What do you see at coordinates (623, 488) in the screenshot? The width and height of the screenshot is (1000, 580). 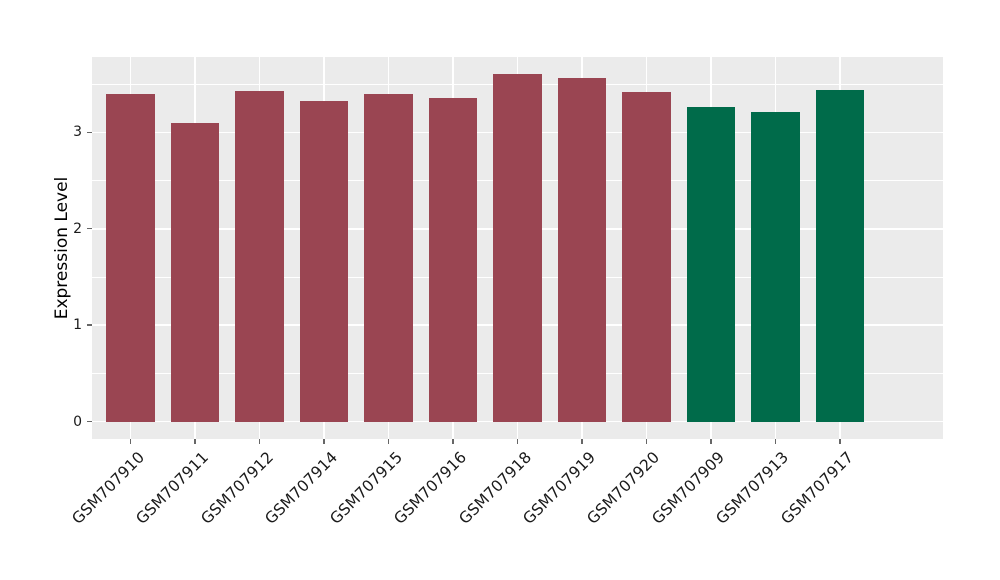 I see `x-tick-label: GSM707920` at bounding box center [623, 488].